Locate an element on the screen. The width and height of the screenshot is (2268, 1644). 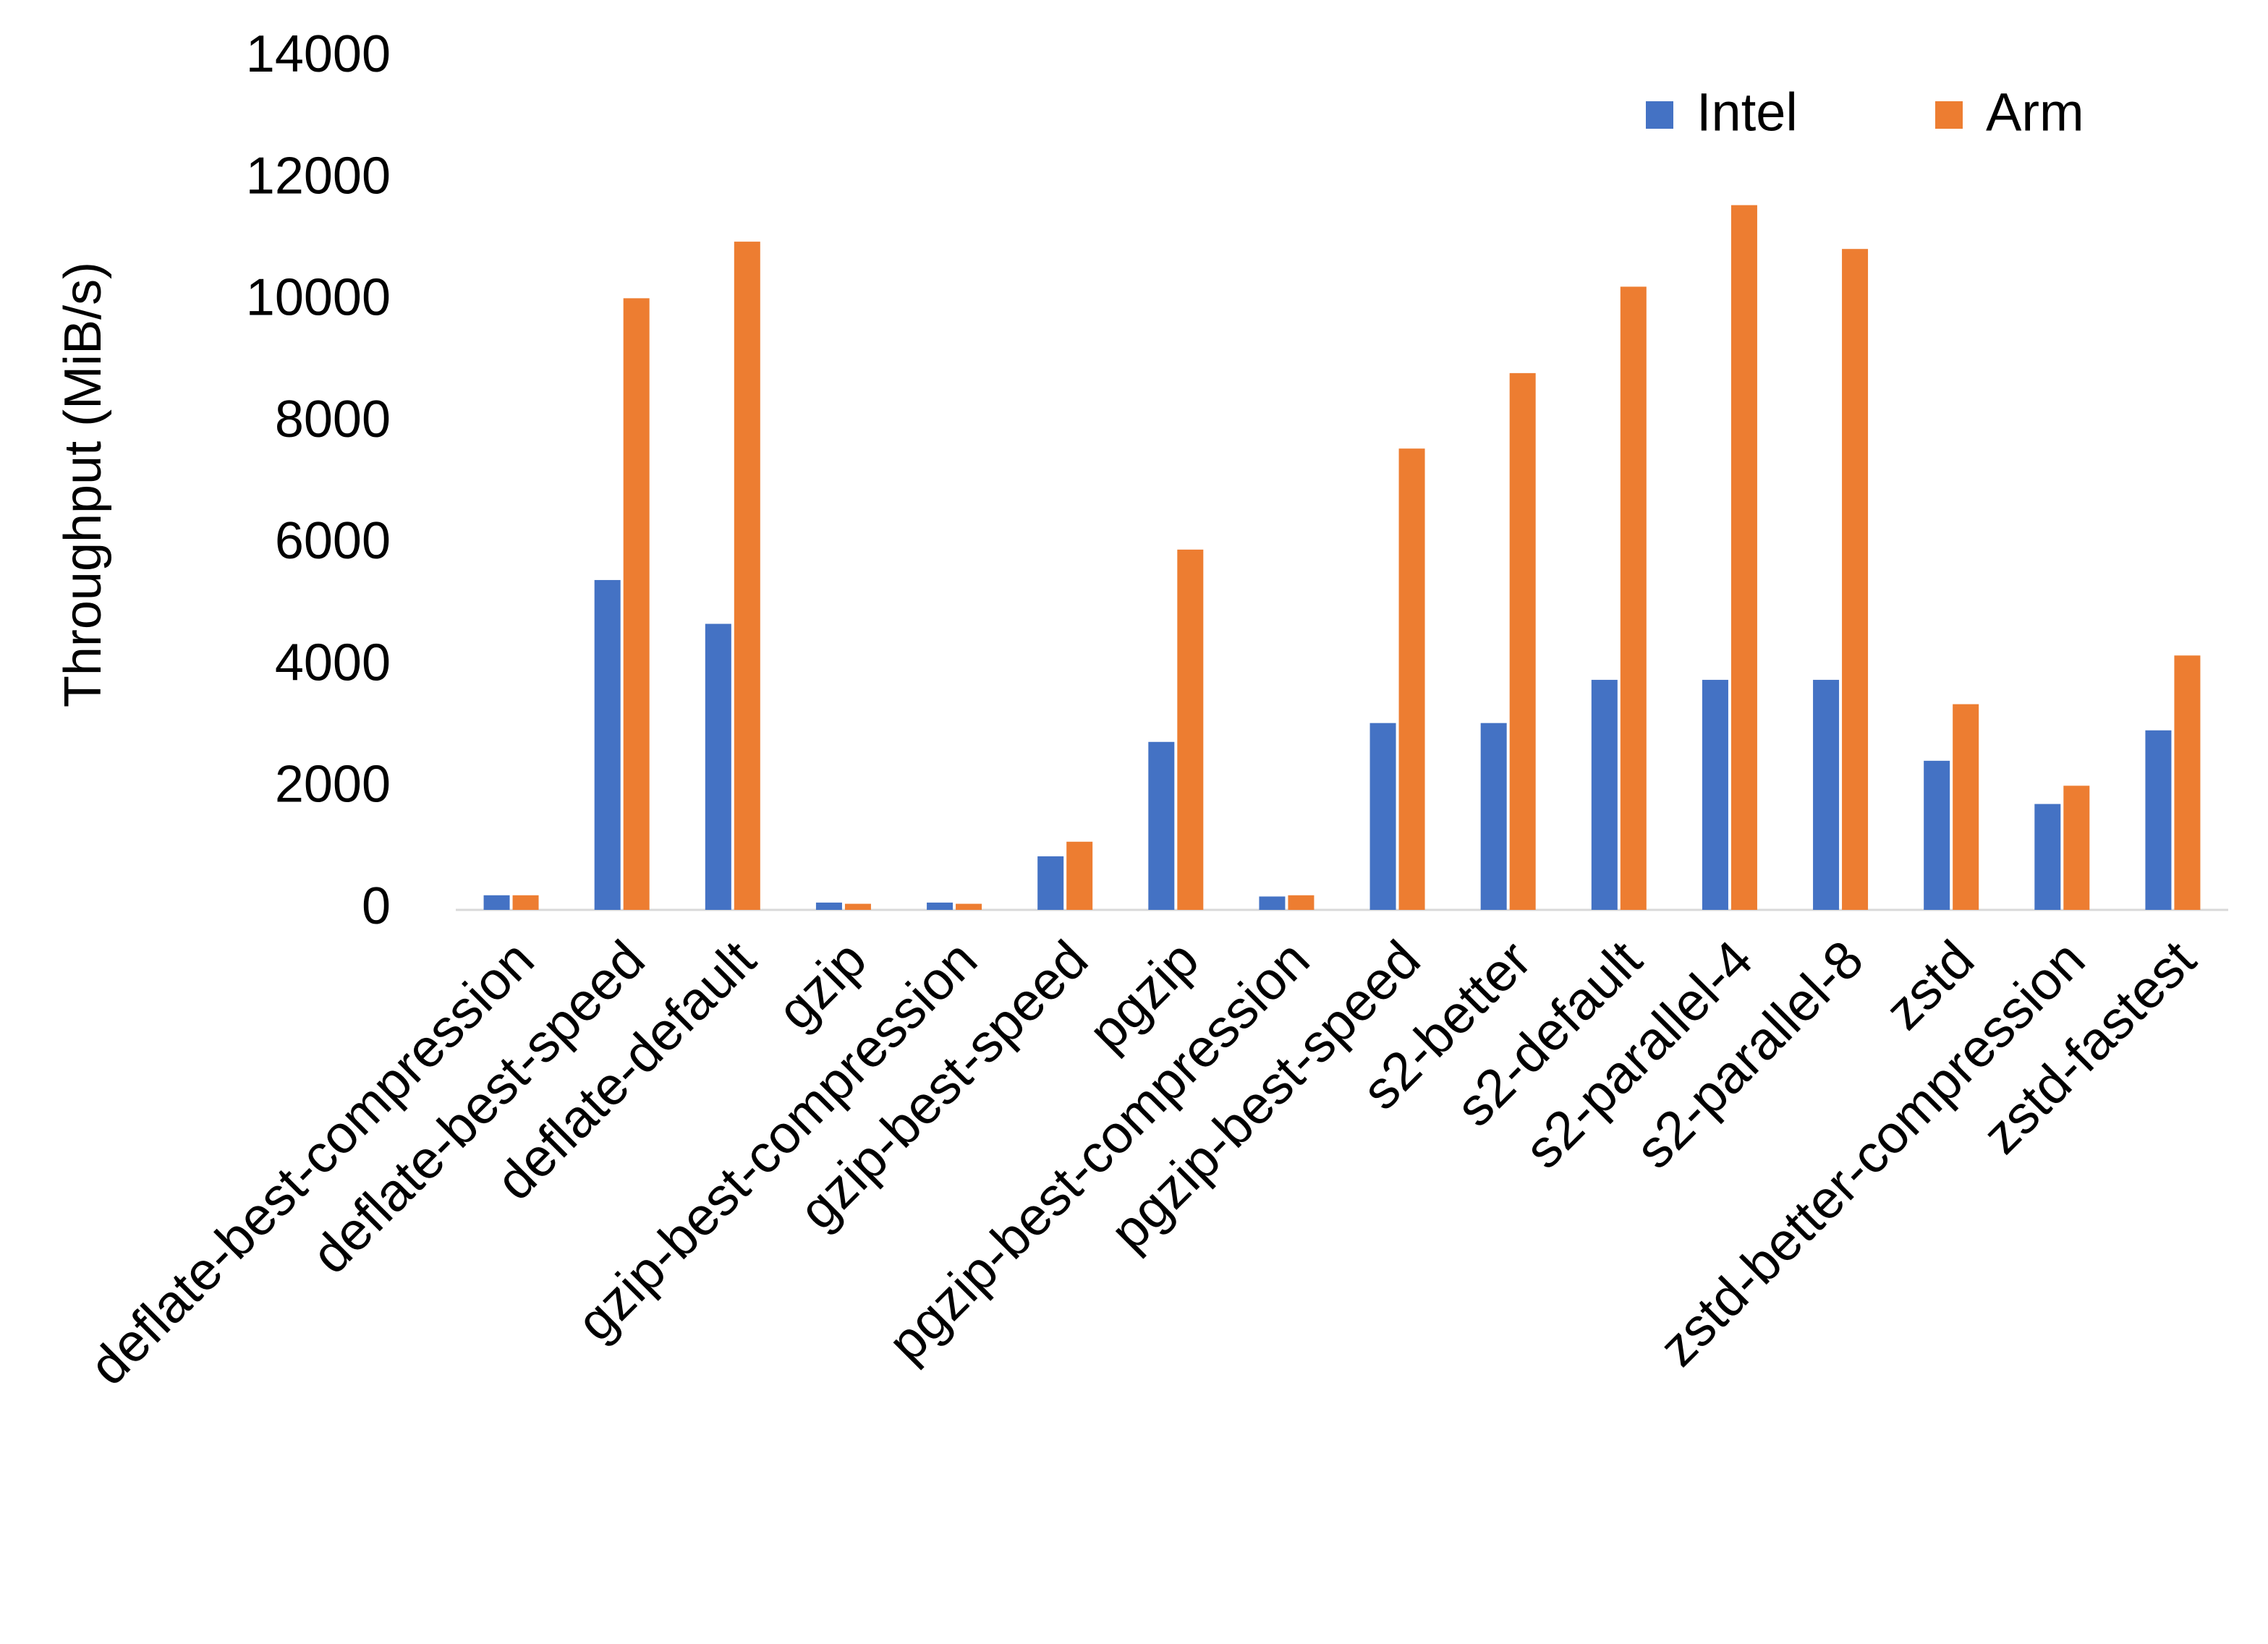
y-tick-label: 10000 is located at coordinates (318, 298).